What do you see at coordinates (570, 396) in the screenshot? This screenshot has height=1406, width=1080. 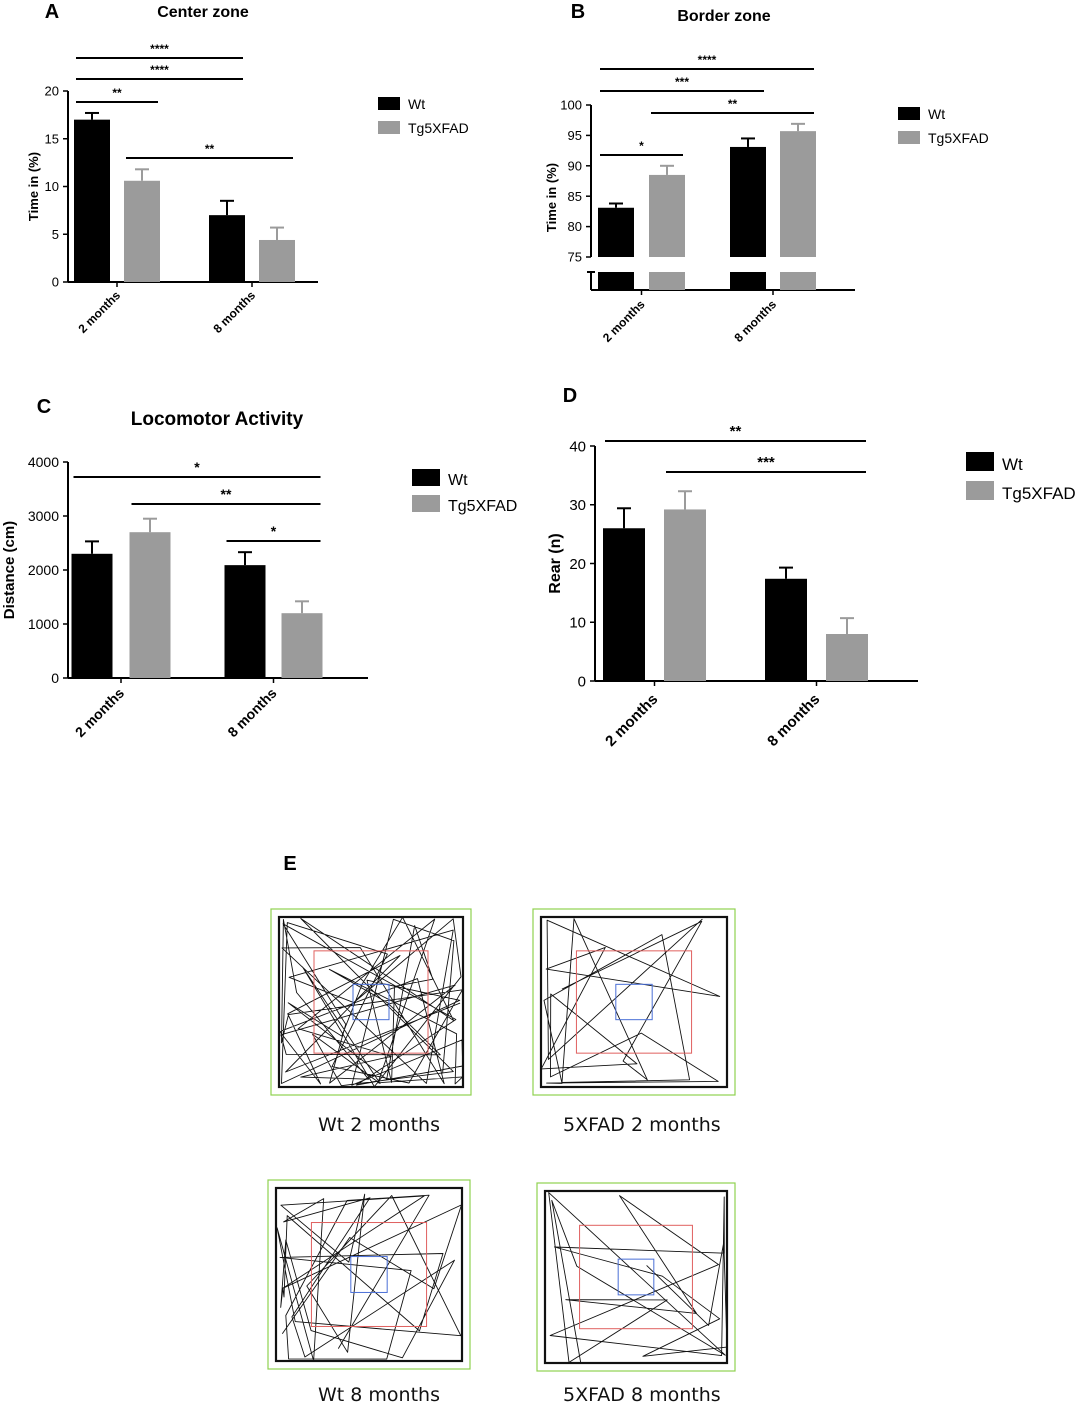 I see `panel-d-letter: D` at bounding box center [570, 396].